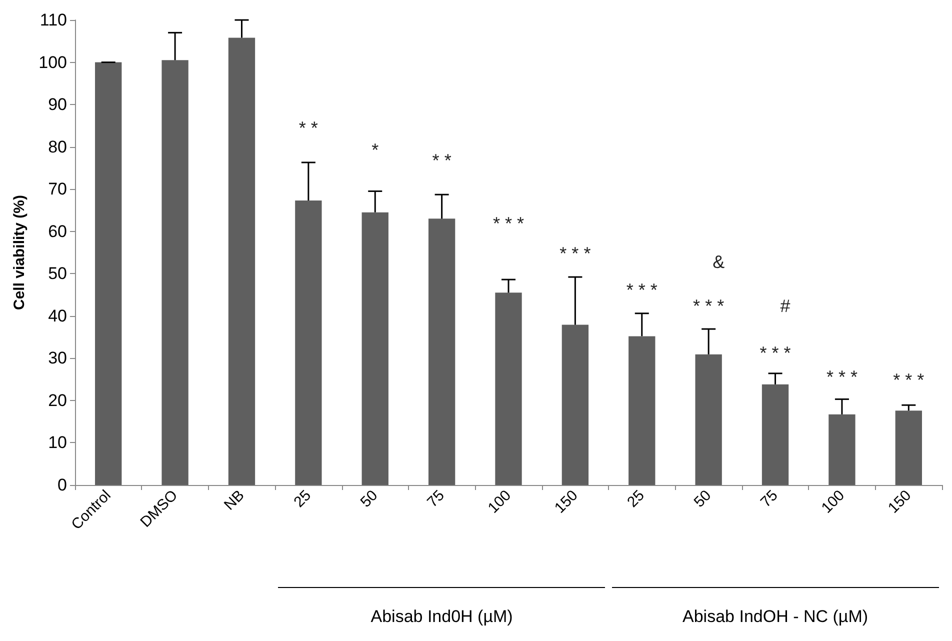 The image size is (952, 641). What do you see at coordinates (785, 306) in the screenshot?
I see `annotation: #` at bounding box center [785, 306].